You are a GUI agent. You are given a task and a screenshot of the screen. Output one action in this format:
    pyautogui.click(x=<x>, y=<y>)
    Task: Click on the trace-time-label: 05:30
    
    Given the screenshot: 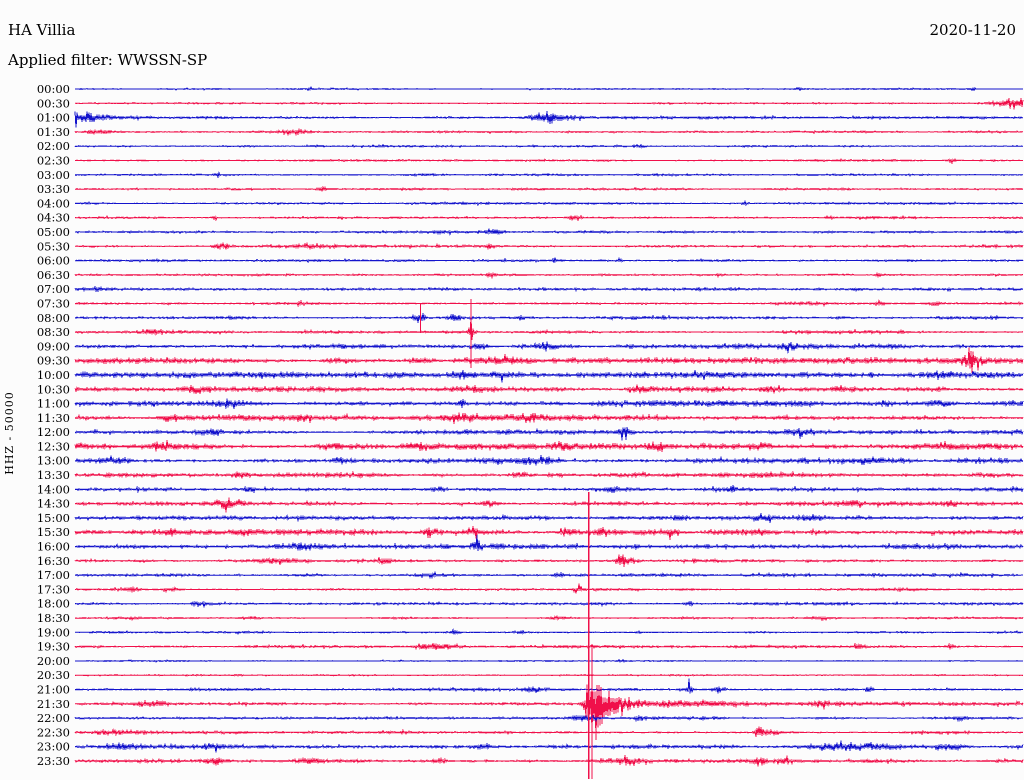 What is the action you would take?
    pyautogui.click(x=53, y=246)
    